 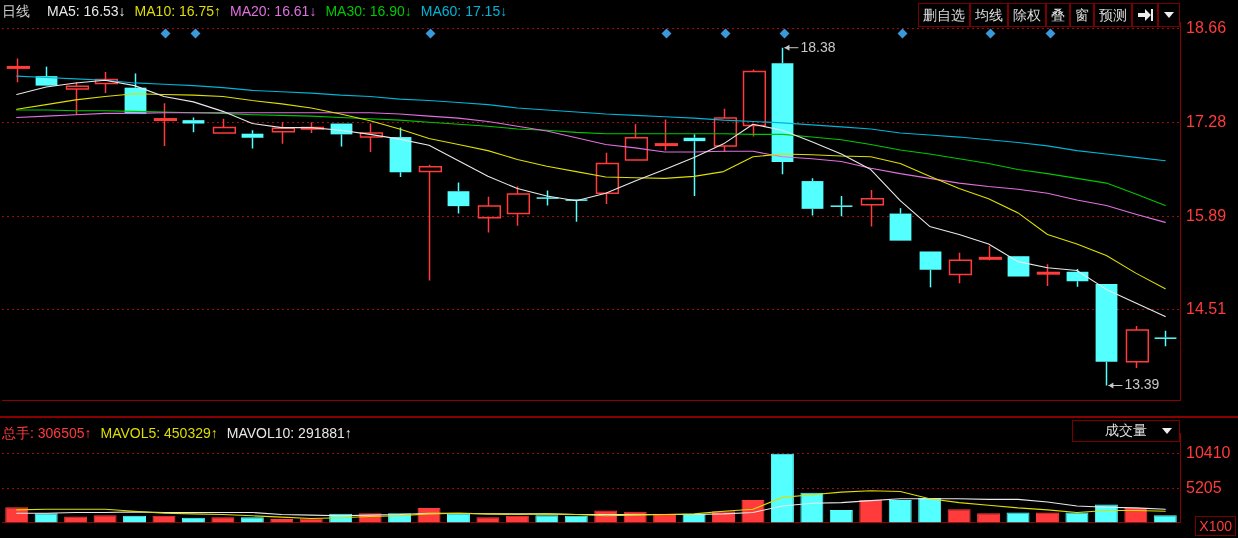 What do you see at coordinates (47, 434) in the screenshot?
I see `text: 总手: 306505↑` at bounding box center [47, 434].